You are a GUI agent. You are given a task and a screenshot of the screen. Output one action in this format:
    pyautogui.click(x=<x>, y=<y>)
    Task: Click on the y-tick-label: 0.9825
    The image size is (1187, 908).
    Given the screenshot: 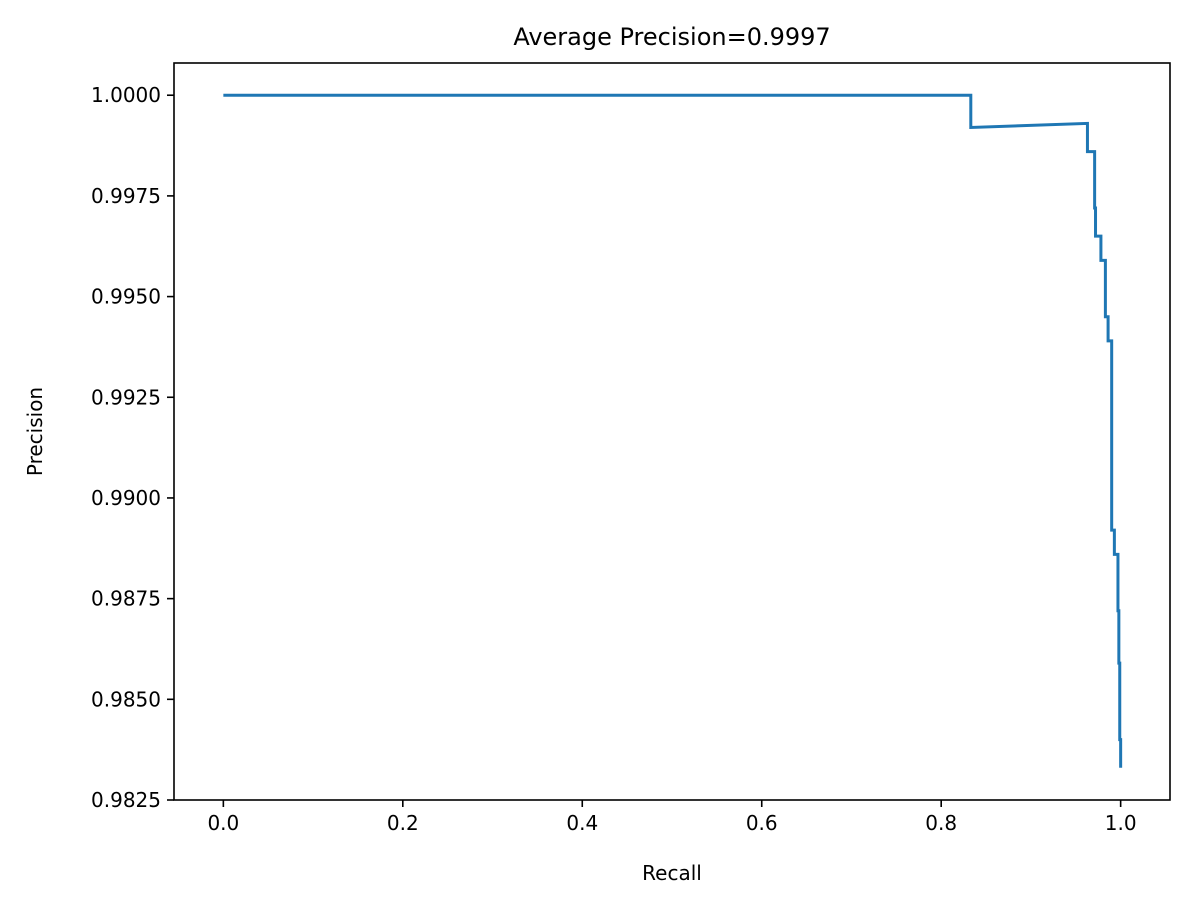 What is the action you would take?
    pyautogui.click(x=126, y=800)
    